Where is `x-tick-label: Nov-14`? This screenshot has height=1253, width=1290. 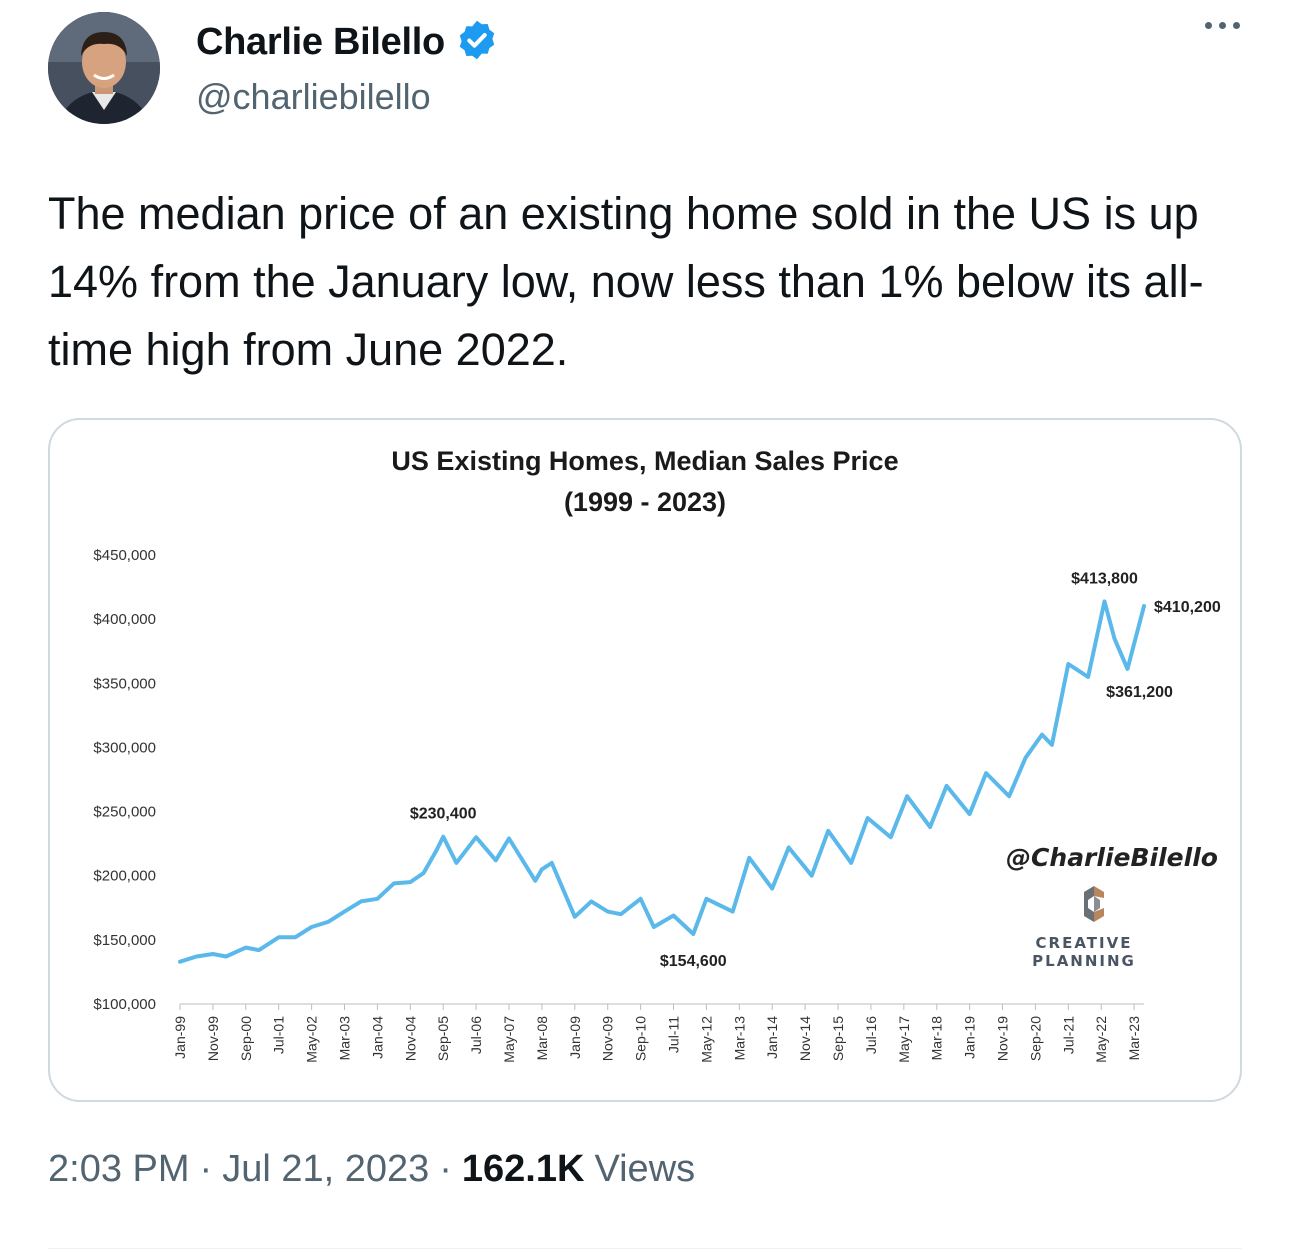 x-tick-label: Nov-14 is located at coordinates (805, 1038).